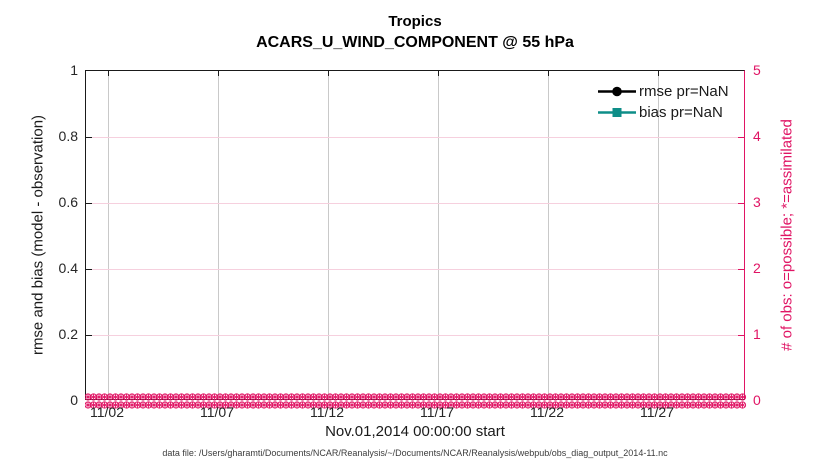 Image resolution: width=830 pixels, height=470 pixels. What do you see at coordinates (68, 334) in the screenshot?
I see `left-y-tick-label: 0.2` at bounding box center [68, 334].